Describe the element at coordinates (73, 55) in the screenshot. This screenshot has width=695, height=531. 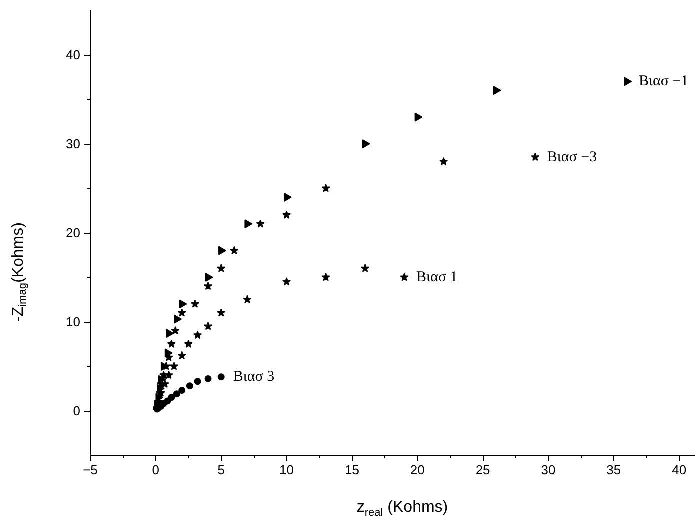
I see `y-tick-label: 40` at that location.